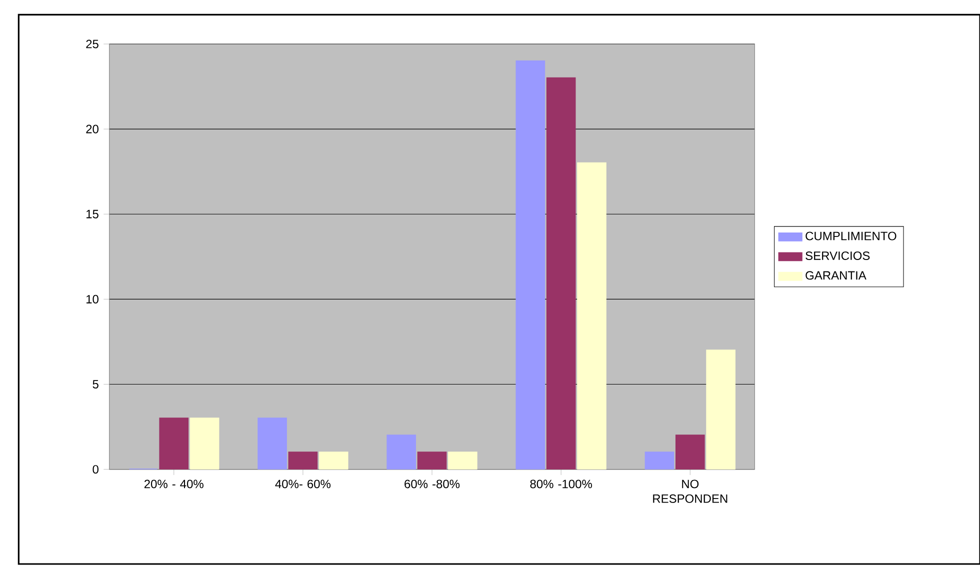 The image size is (980, 567). I want to click on x-tick-label: NO RESPONDEN, so click(690, 492).